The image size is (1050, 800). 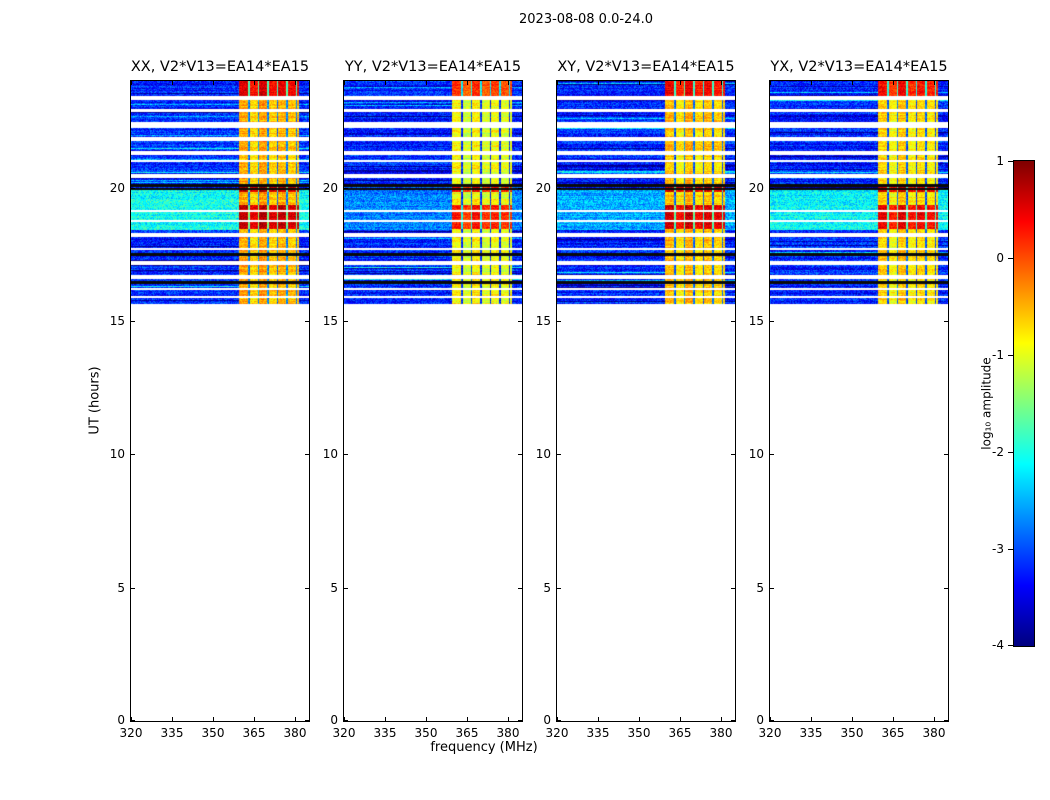 What do you see at coordinates (220, 401) in the screenshot?
I see `spectrogram-canvas-xx` at bounding box center [220, 401].